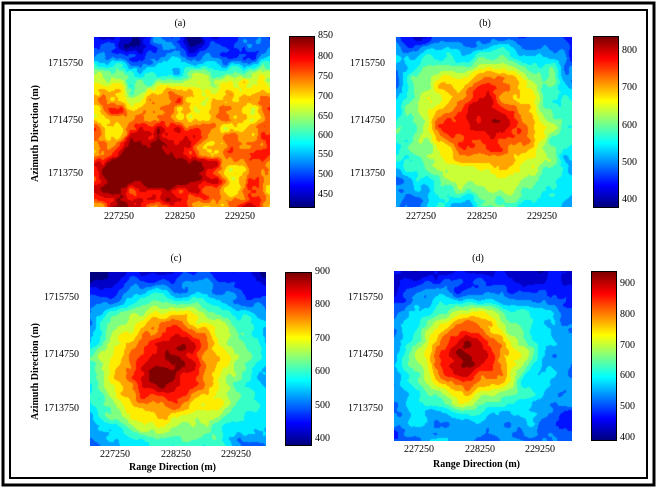 This screenshot has height=488, width=657. Describe the element at coordinates (478, 258) in the screenshot. I see `panel-title: (d)` at that location.